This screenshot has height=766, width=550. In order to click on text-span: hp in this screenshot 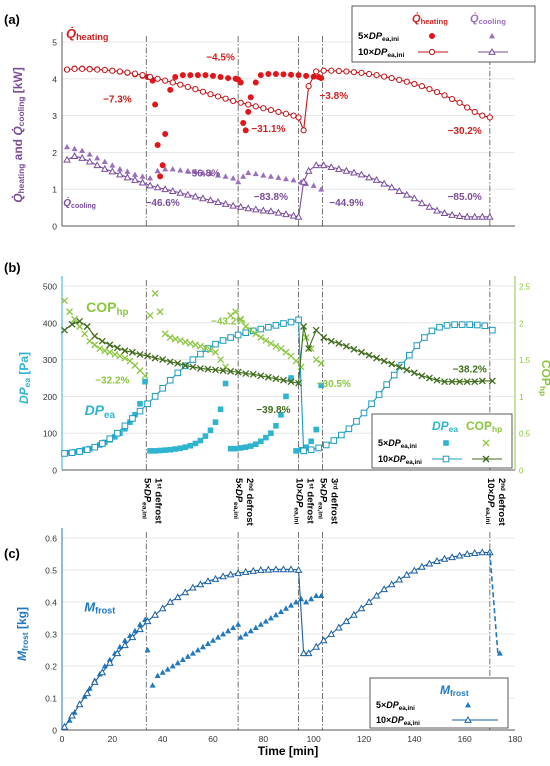, I will do `click(543, 391)`.